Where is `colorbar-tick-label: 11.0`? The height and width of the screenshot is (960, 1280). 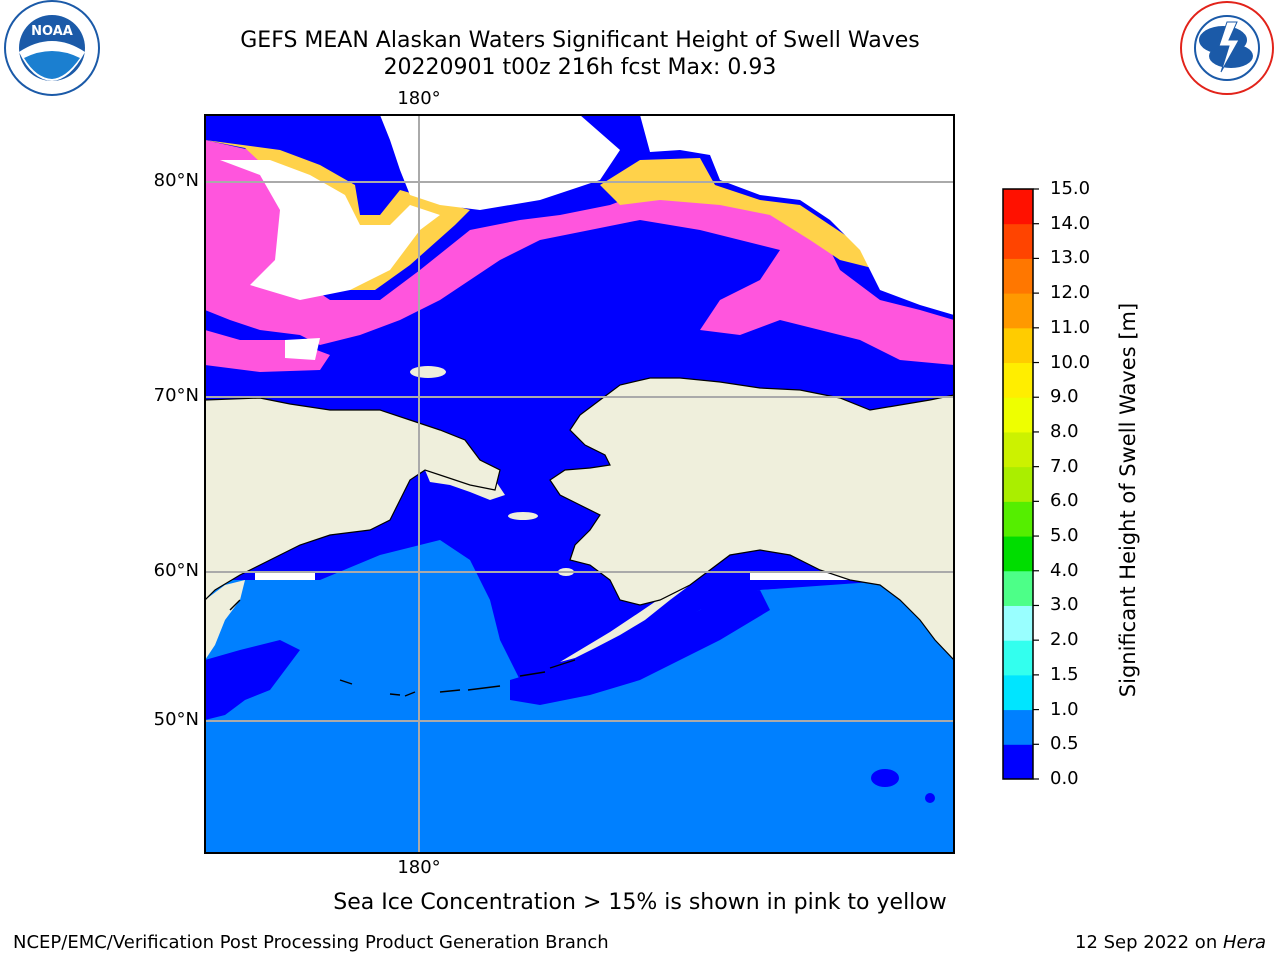
colorbar-tick-label: 11.0 is located at coordinates (1070, 327).